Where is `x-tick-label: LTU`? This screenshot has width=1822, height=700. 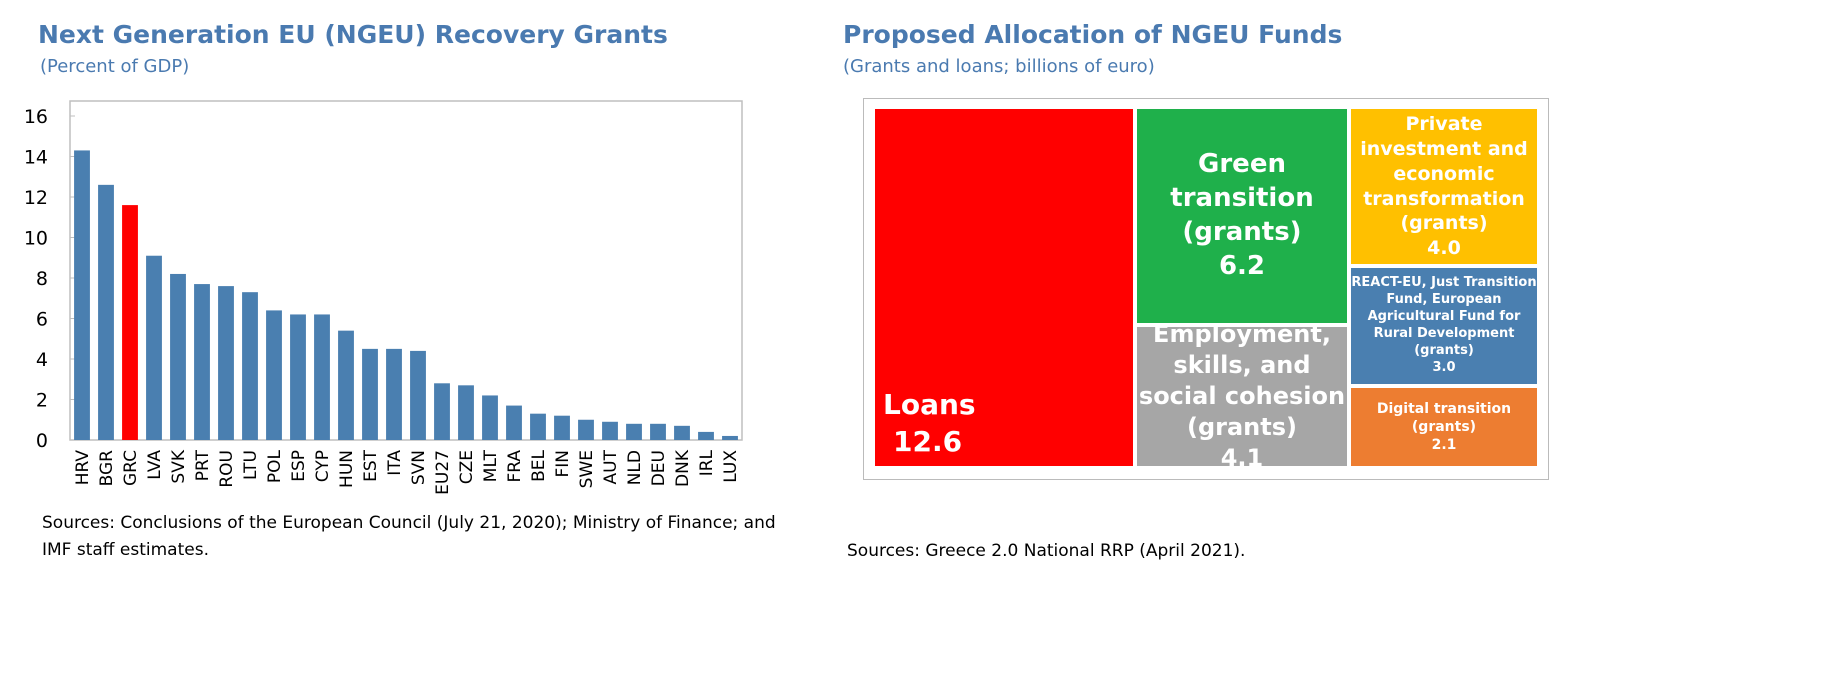
x-tick-label: LTU is located at coordinates (251, 465).